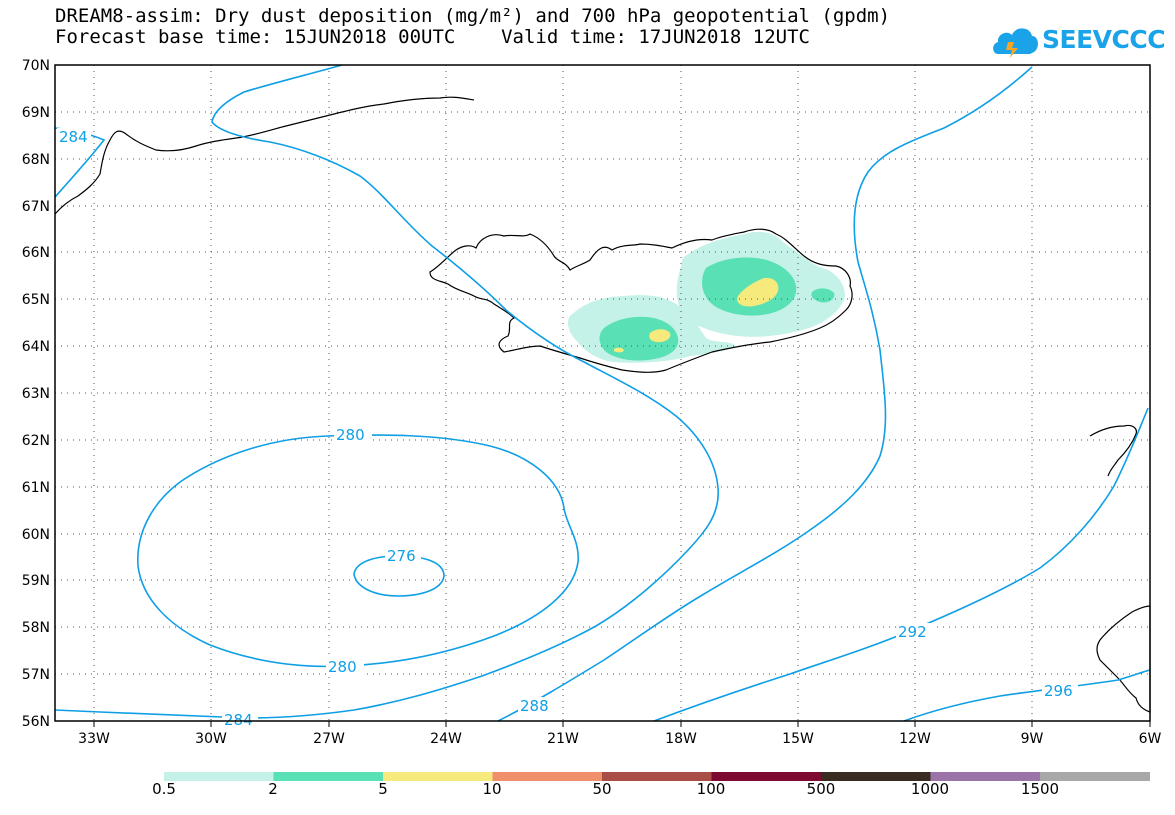 The height and width of the screenshot is (815, 1175). What do you see at coordinates (36, 488) in the screenshot?
I see `lat-label: 61N` at bounding box center [36, 488].